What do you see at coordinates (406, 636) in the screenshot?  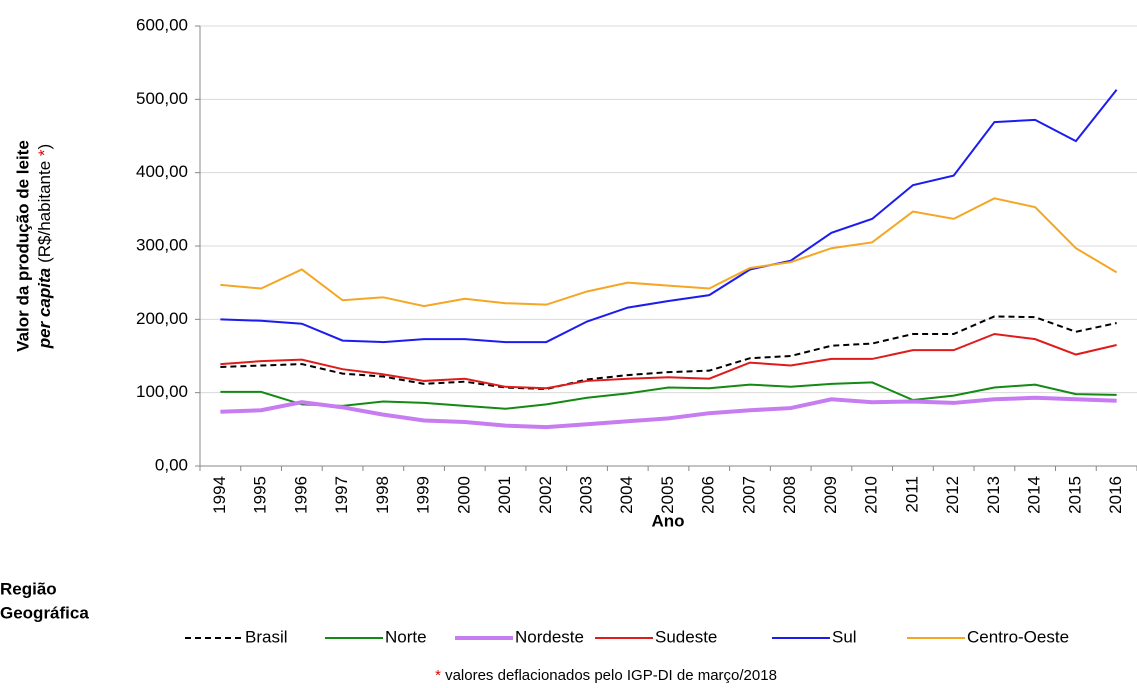 I see `legend-label: Norte` at bounding box center [406, 636].